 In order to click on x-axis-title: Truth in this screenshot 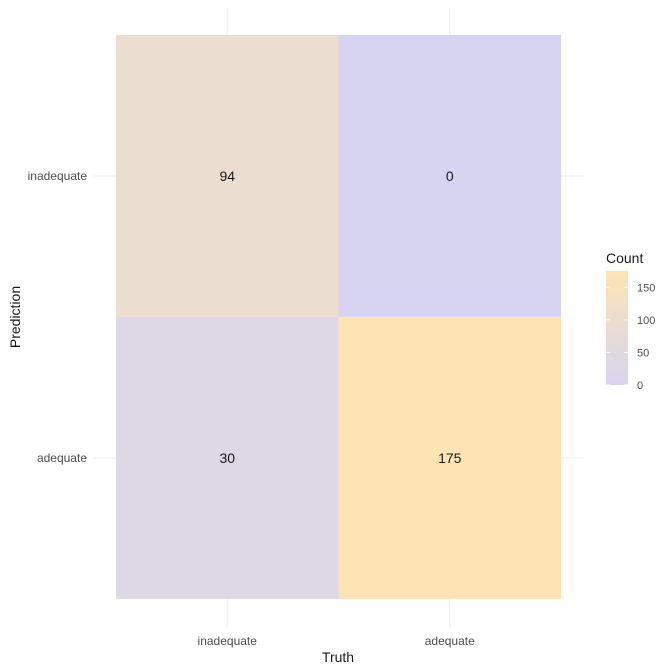, I will do `click(338, 657)`.